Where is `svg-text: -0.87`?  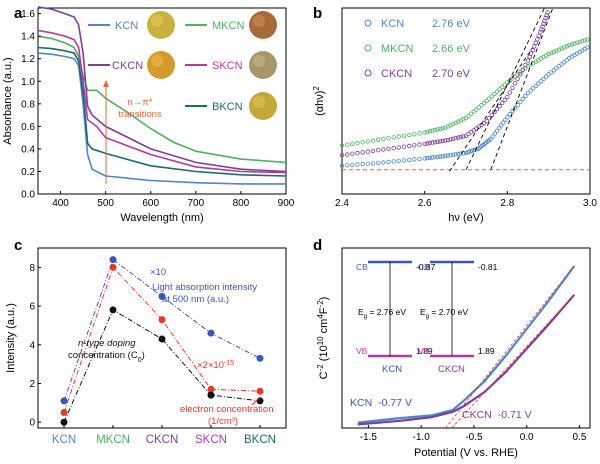 svg-text: -0.87 is located at coordinates (426, 267).